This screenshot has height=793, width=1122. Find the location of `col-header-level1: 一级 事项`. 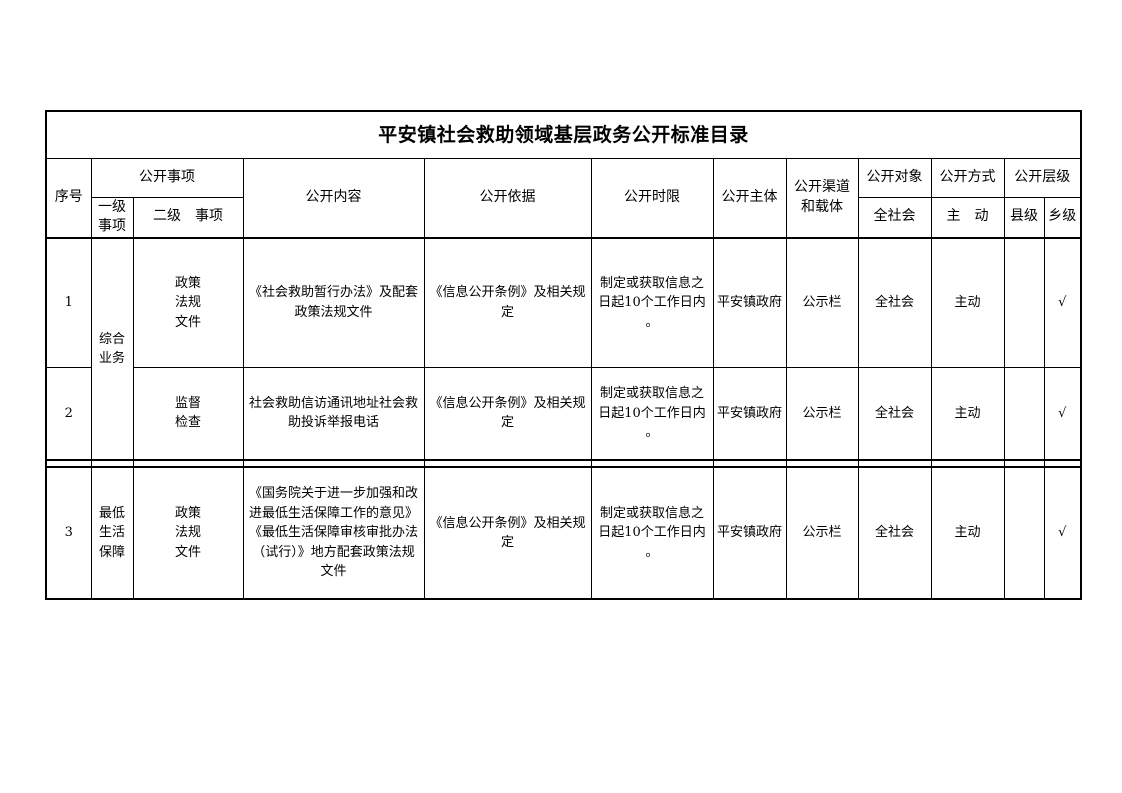

col-header-level1: 一级 事项 is located at coordinates (112, 217).